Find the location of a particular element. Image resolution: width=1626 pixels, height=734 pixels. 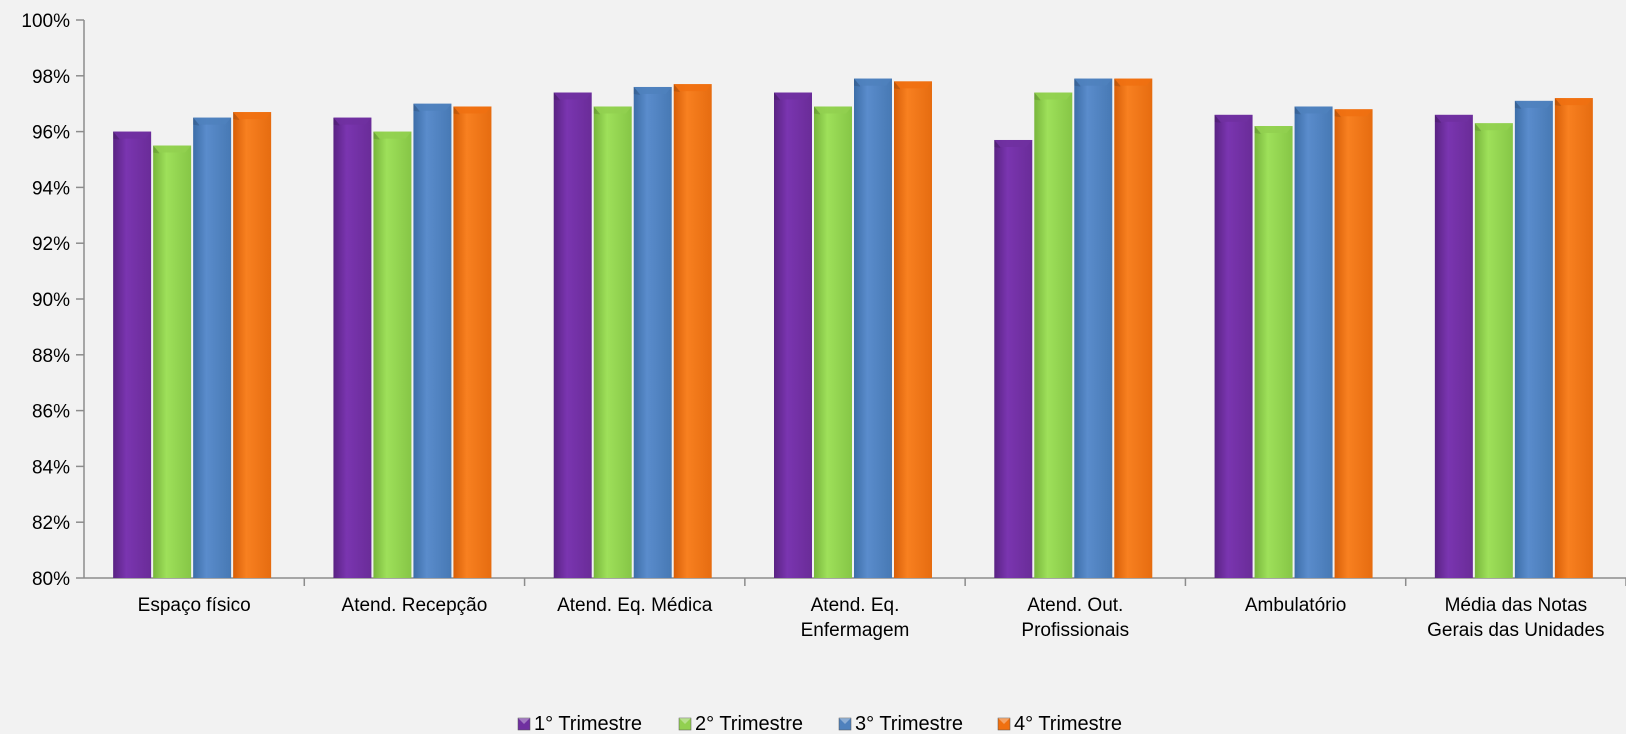

y-tick-label: 80% is located at coordinates (51, 579).